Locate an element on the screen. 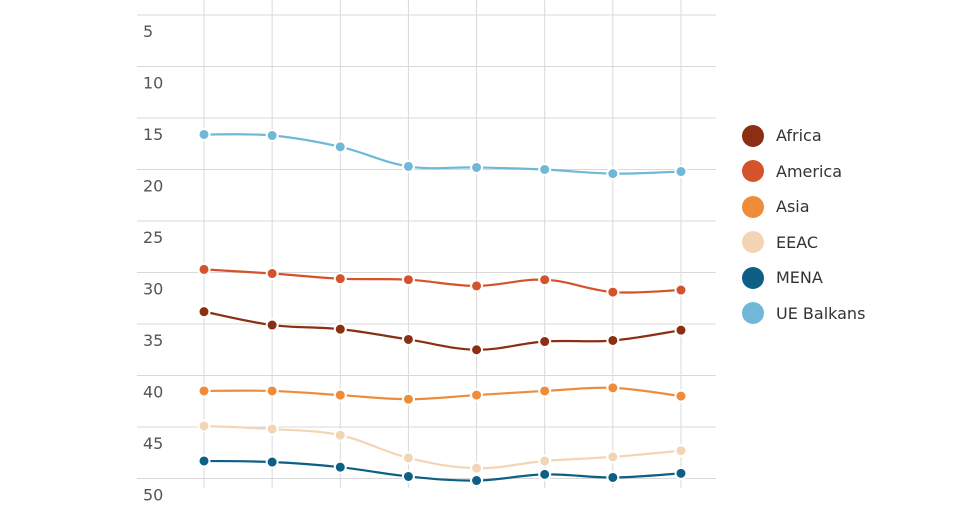 This screenshot has width=976, height=515. legend-label: MENA is located at coordinates (799, 278).